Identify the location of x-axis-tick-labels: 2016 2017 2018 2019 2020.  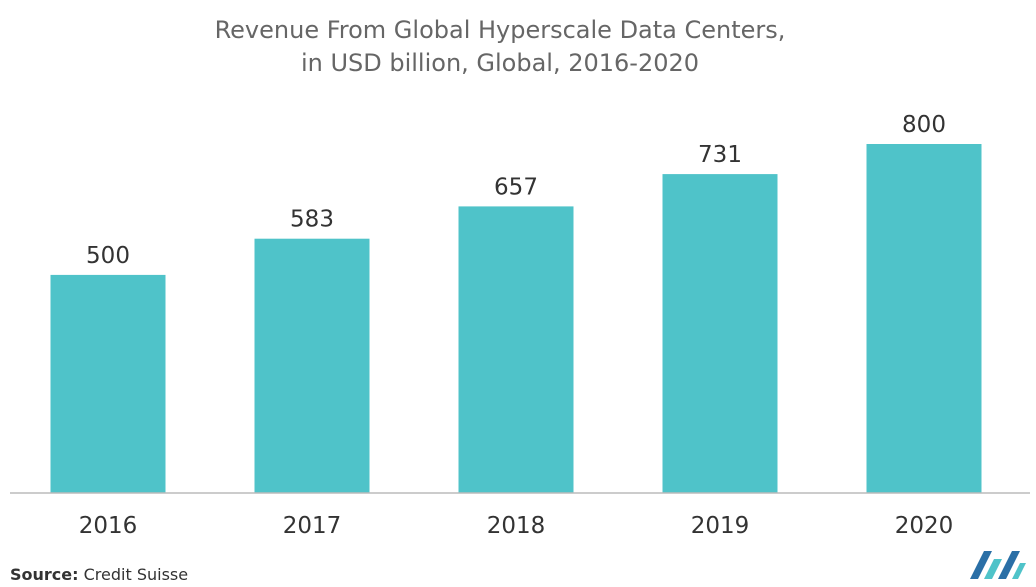
(516, 526).